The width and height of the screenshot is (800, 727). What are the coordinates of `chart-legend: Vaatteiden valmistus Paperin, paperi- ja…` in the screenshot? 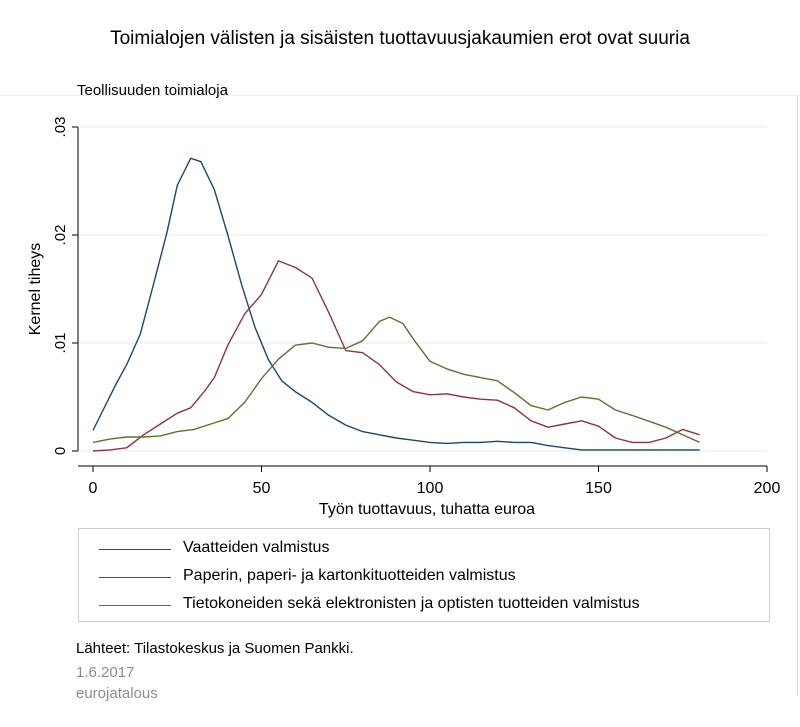 It's located at (424, 575).